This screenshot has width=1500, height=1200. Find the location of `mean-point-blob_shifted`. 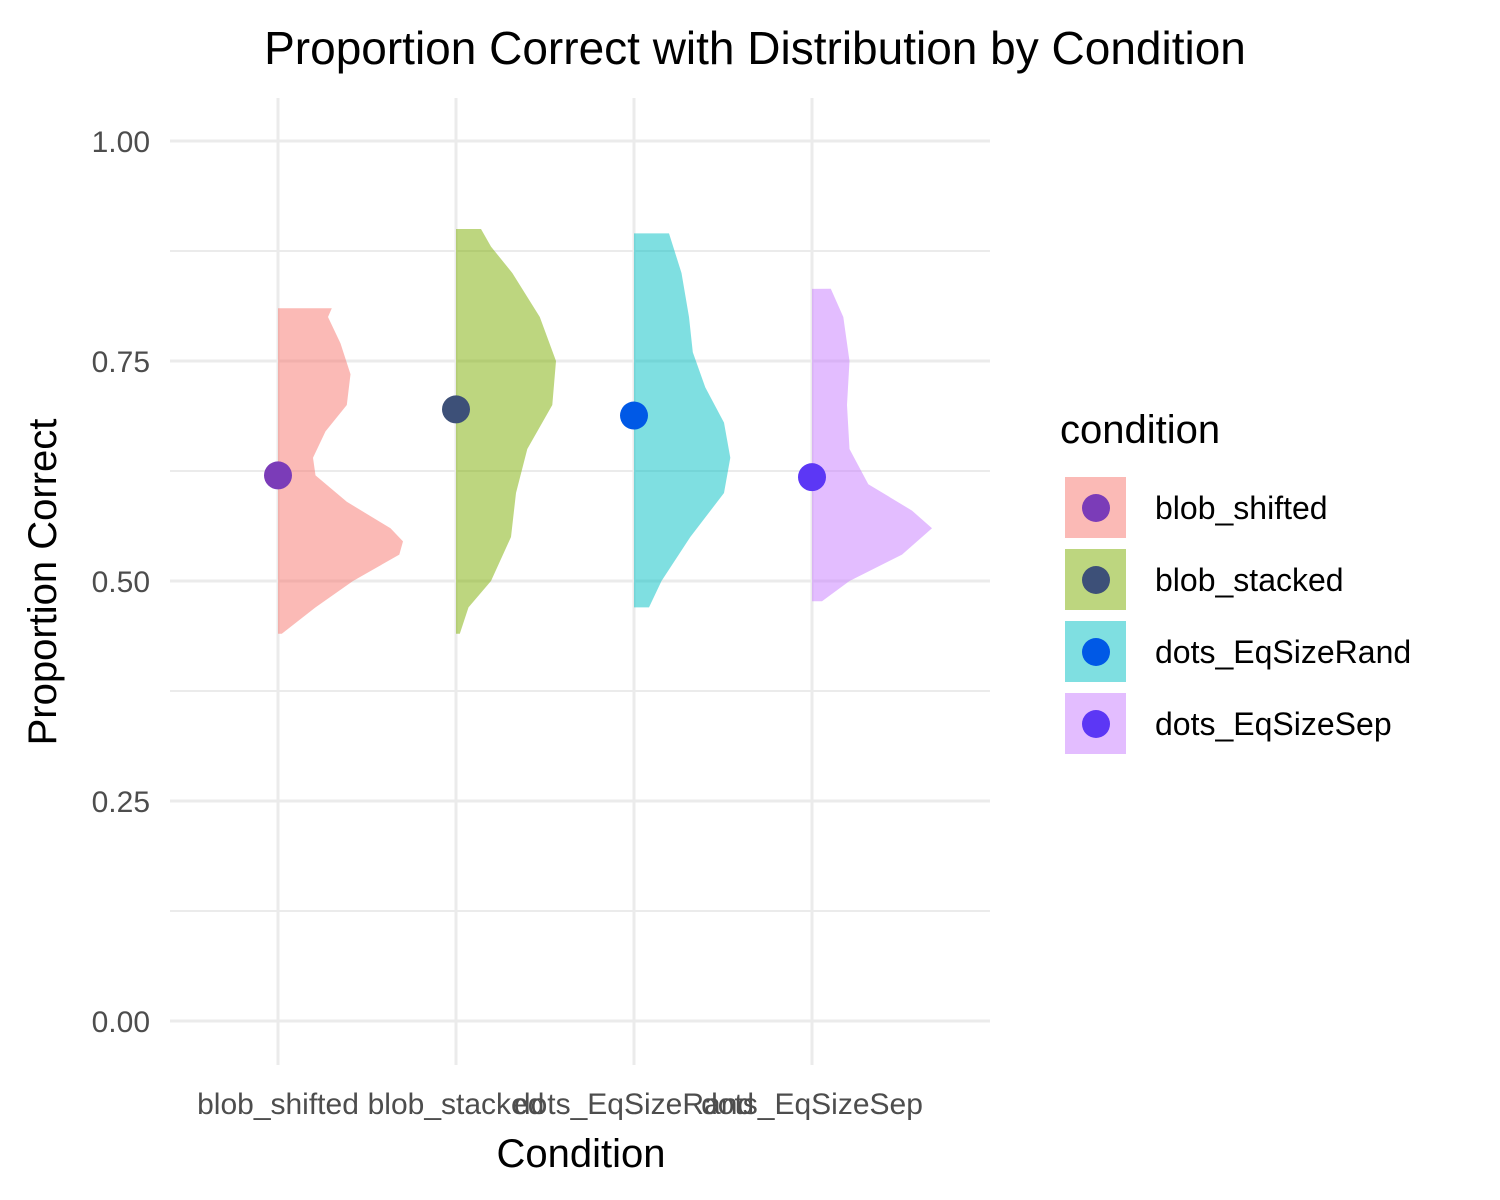

mean-point-blob_shifted is located at coordinates (278, 475).